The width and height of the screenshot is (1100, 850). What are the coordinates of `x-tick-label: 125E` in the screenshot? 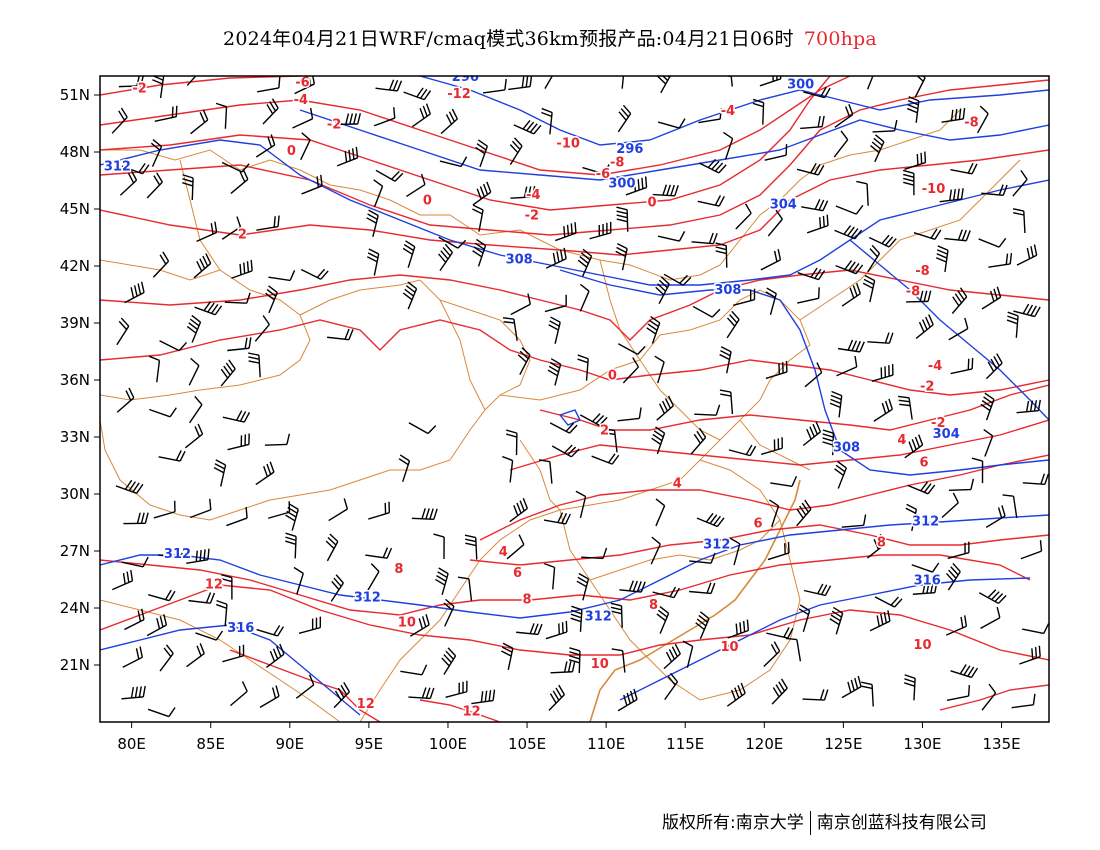 It's located at (843, 744).